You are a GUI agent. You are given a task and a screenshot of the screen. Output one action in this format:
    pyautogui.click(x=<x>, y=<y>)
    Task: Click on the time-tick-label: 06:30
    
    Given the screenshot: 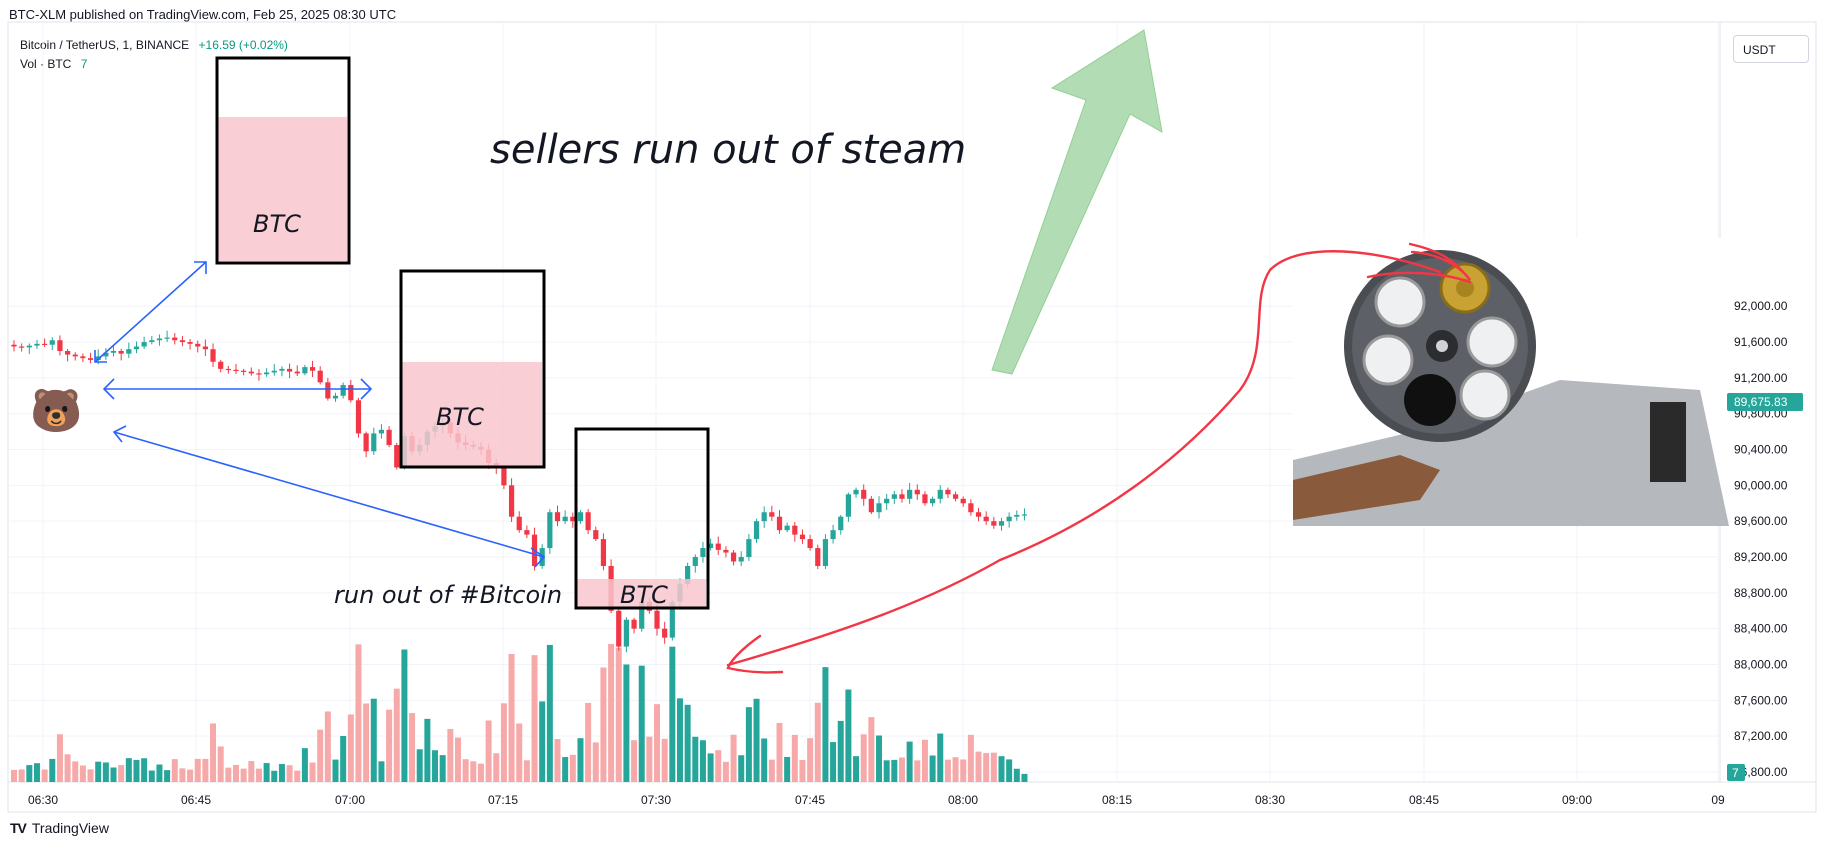 What is the action you would take?
    pyautogui.click(x=43, y=800)
    